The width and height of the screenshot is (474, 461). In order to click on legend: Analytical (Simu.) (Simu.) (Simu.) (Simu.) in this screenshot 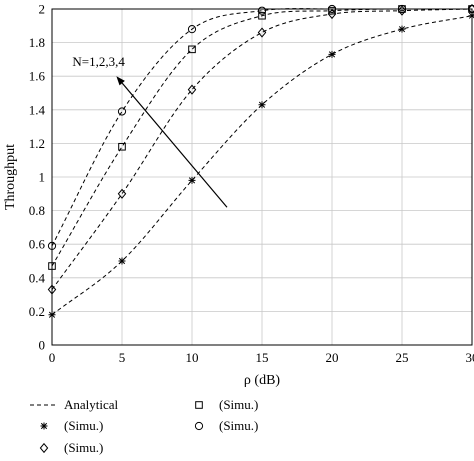, I will do `click(144, 426)`.